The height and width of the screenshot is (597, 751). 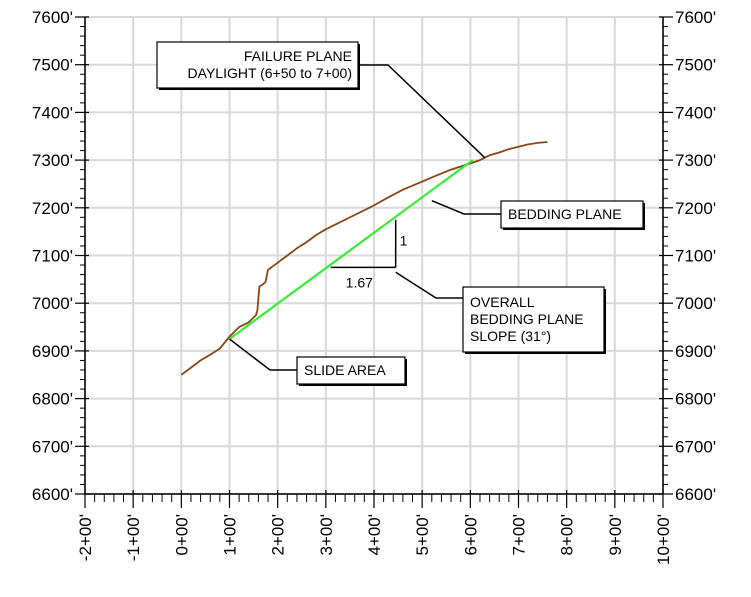 What do you see at coordinates (52, 65) in the screenshot?
I see `y-tick-label-left: 7500'` at bounding box center [52, 65].